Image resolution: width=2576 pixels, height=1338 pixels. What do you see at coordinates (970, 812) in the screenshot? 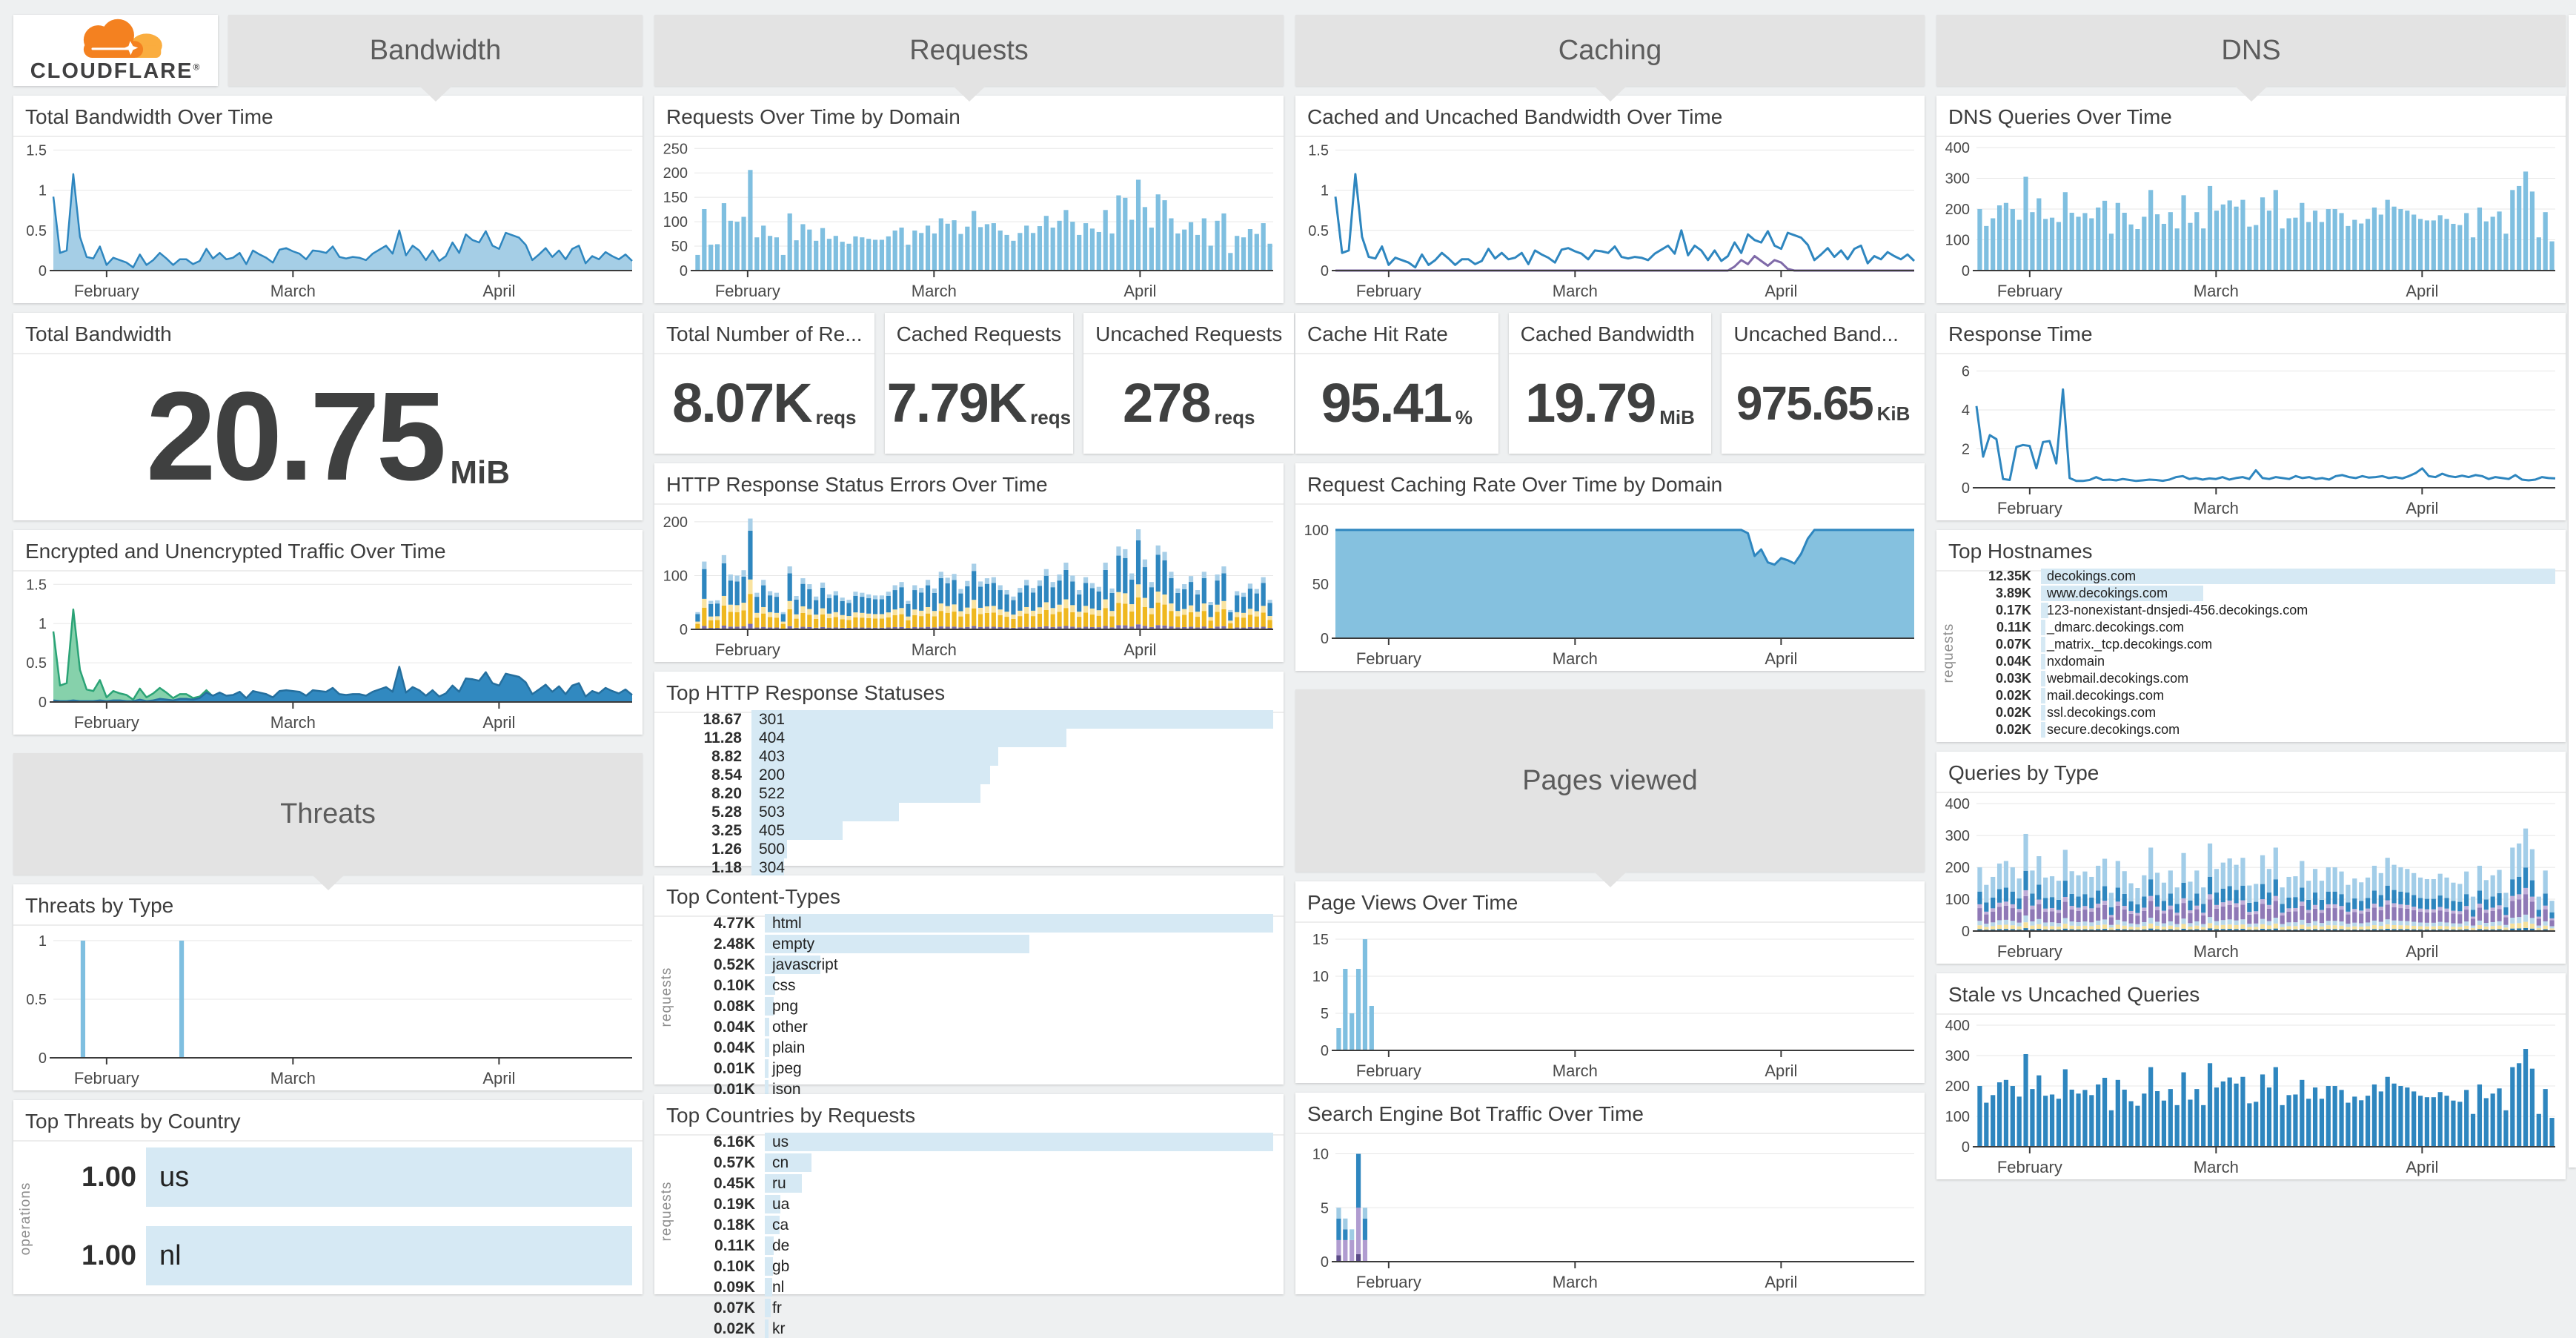
I see `bar-list-row: 5.28 503` at bounding box center [970, 812].